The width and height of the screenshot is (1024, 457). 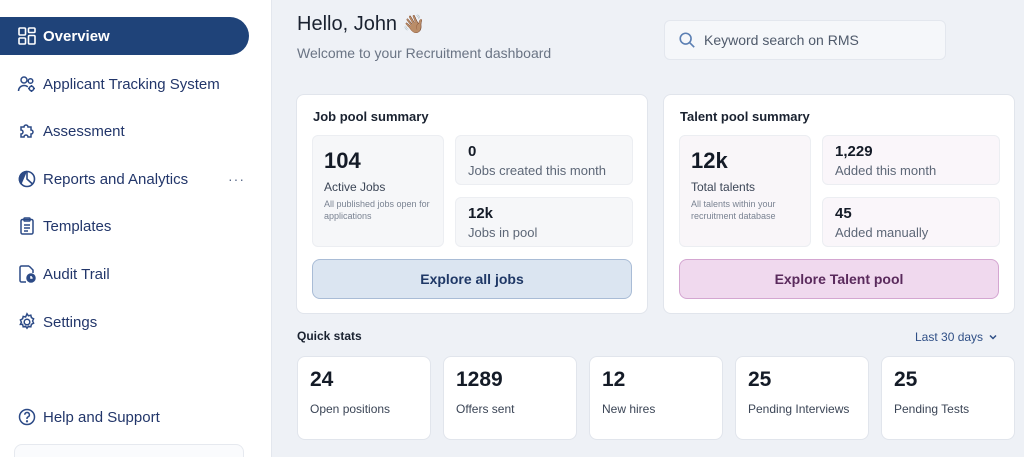 I want to click on sidebar-item-label: Audit Trail, so click(x=76, y=274).